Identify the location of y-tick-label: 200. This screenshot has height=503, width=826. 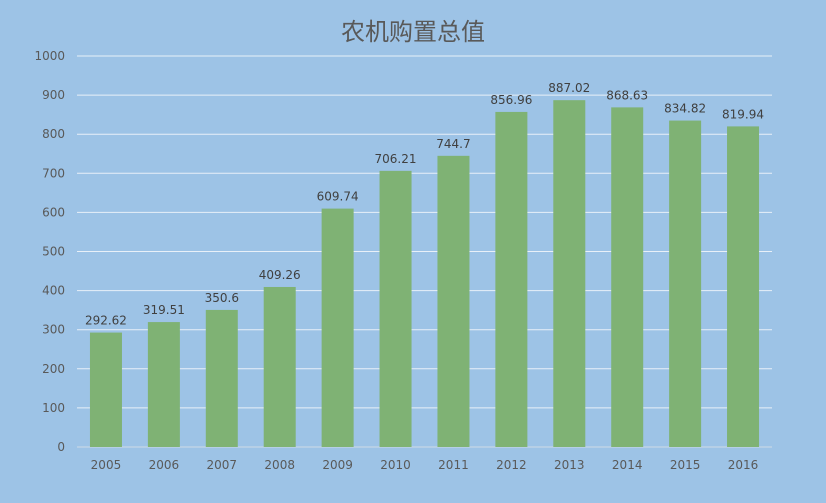
(53, 369).